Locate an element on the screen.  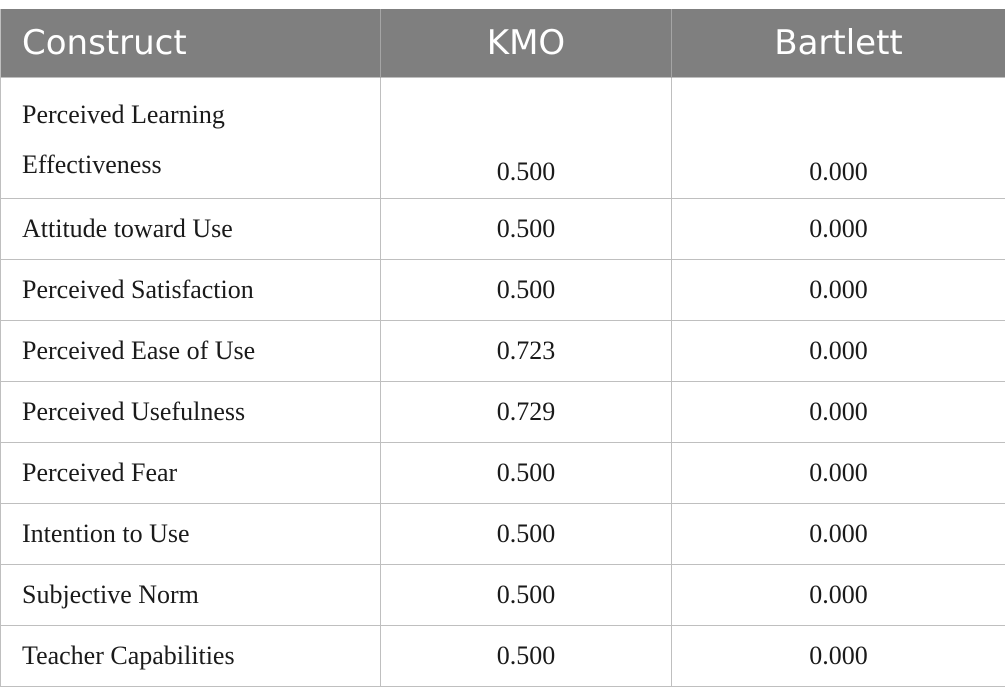
table-row: Perceived Ease of Use 0.723 0.000 is located at coordinates (502, 351).